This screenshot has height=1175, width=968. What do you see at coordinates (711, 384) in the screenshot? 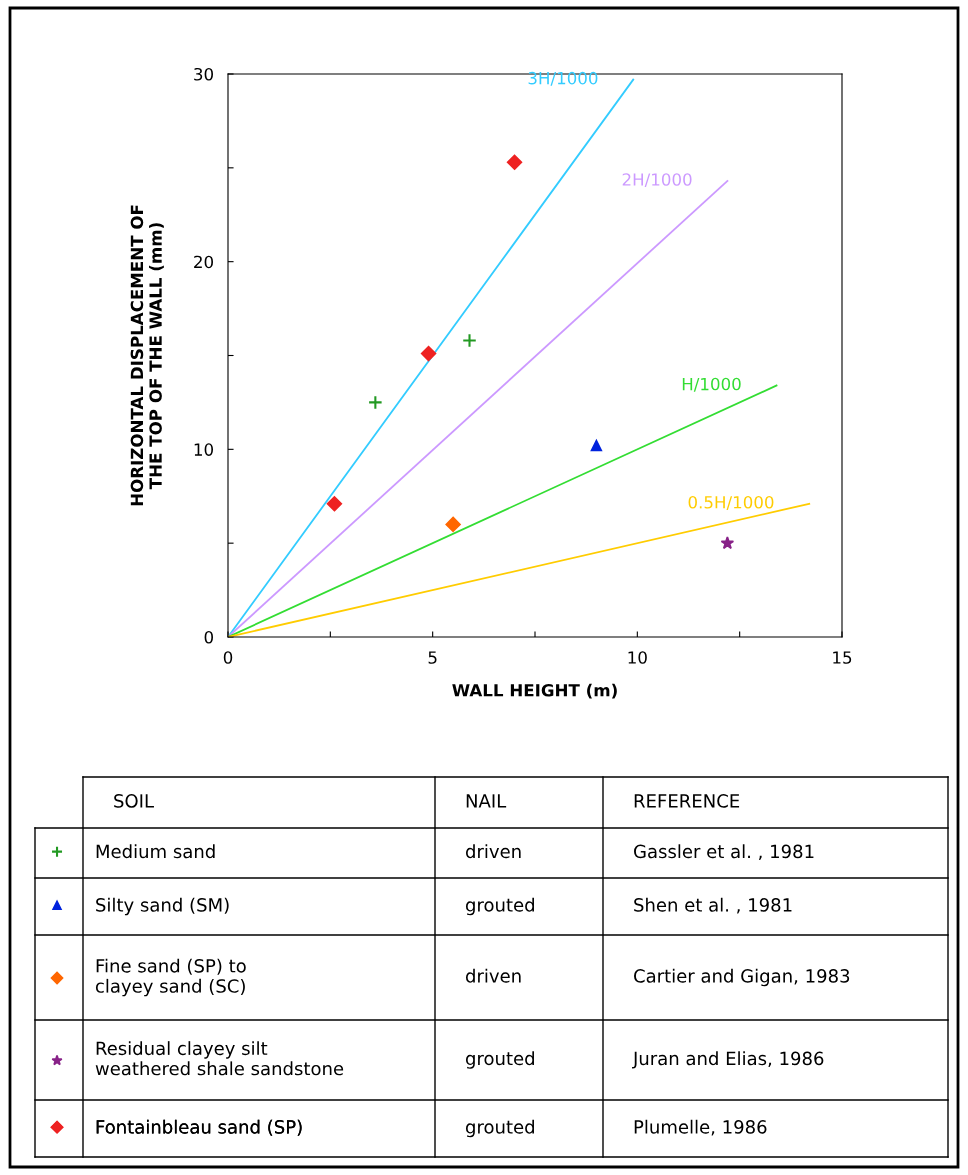
I see `series-label: H/1000` at bounding box center [711, 384].